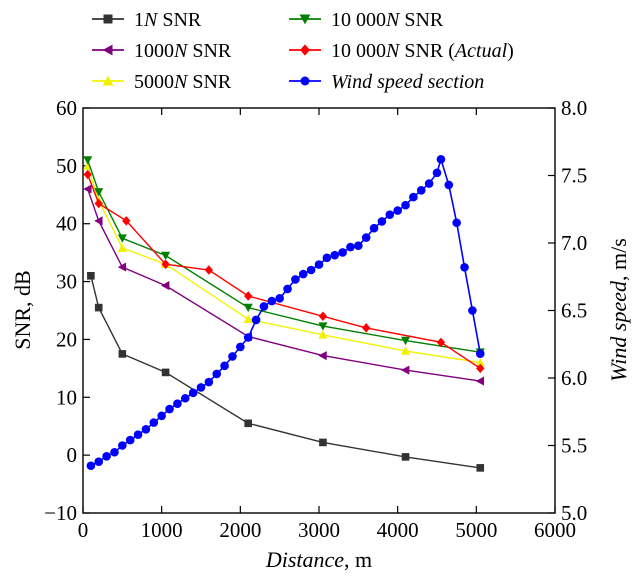 The image size is (639, 581). I want to click on y-left-tick-label: 30, so click(66, 282).